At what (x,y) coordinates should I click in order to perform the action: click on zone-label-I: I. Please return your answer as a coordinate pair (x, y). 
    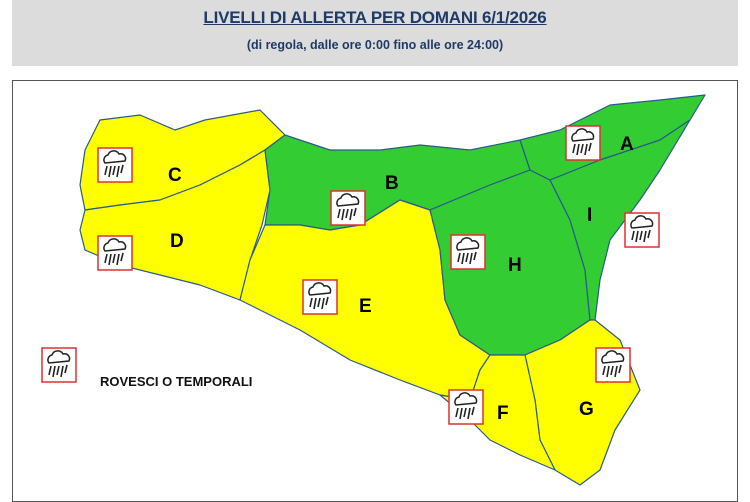
    Looking at the image, I should click on (589, 215).